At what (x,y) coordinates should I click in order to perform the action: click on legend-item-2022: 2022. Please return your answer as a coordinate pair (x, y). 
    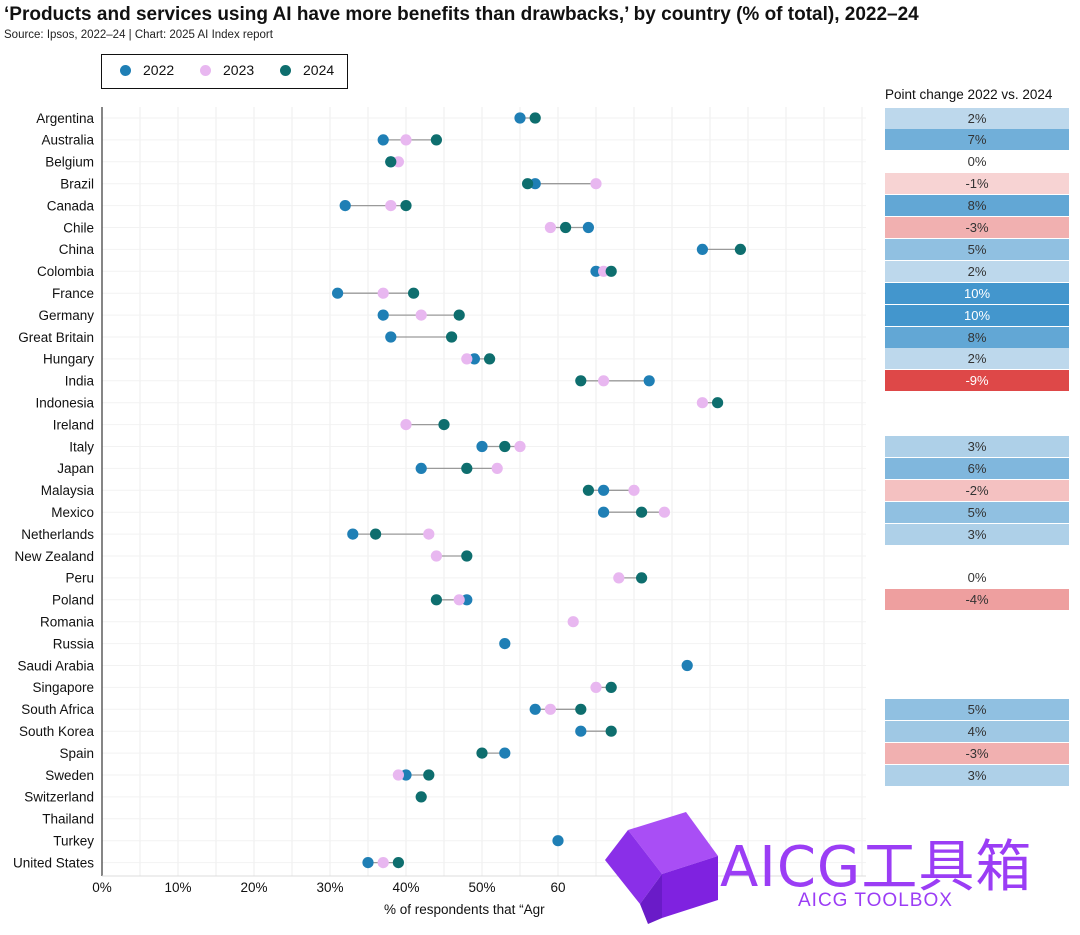
    Looking at the image, I should click on (147, 70).